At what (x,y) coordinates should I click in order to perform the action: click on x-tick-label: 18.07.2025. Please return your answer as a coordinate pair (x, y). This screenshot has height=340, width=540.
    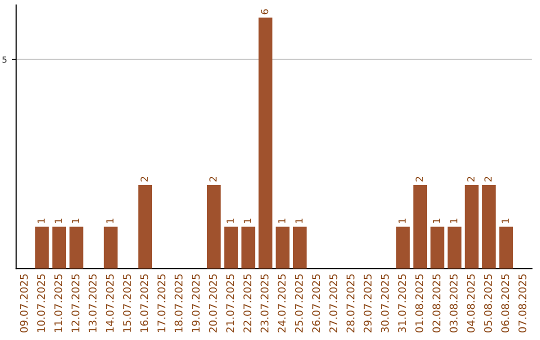
    Looking at the image, I should click on (178, 303).